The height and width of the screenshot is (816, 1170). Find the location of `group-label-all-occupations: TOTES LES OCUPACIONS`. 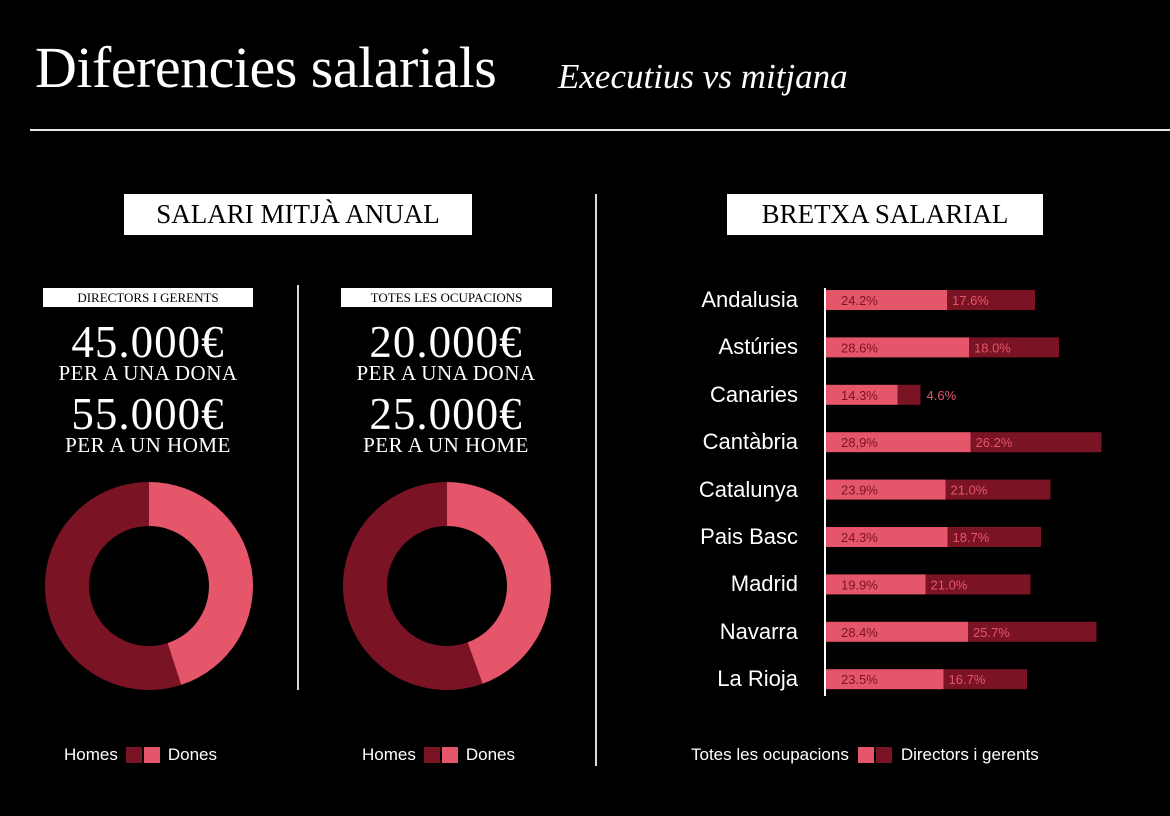

group-label-all-occupations: TOTES LES OCUPACIONS is located at coordinates (446, 297).